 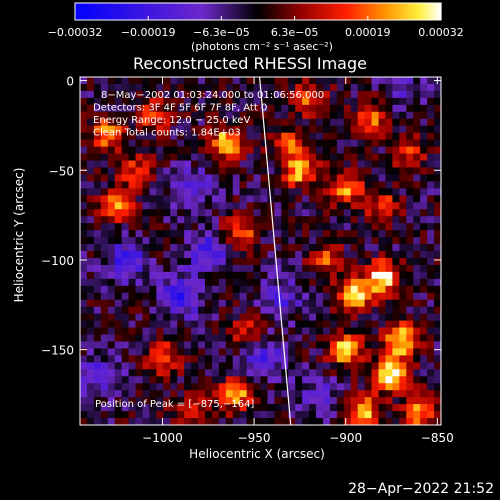 What do you see at coordinates (258, 11) in the screenshot?
I see `colorbar` at bounding box center [258, 11].